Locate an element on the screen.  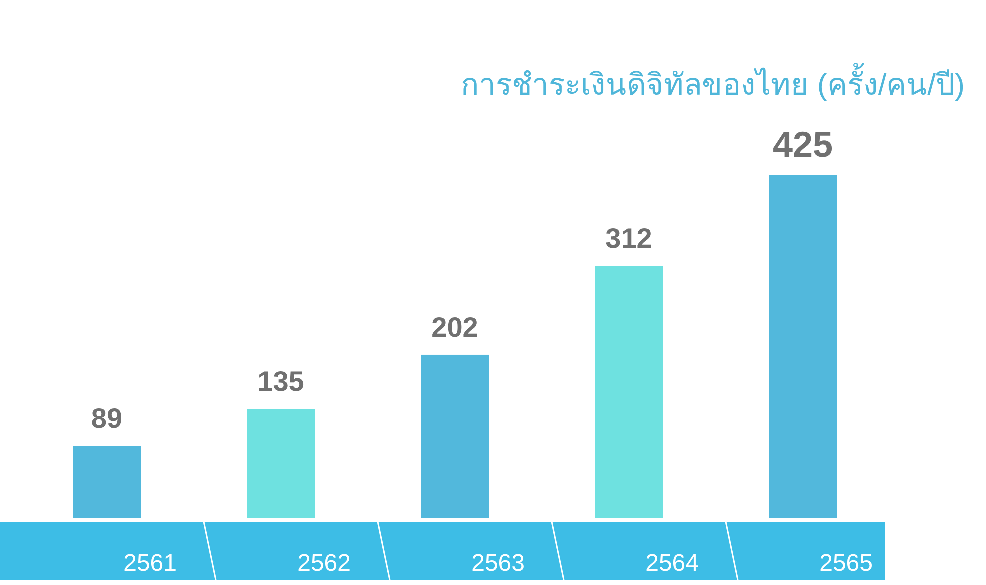
chart-title: การชำระเงินดิจิทัลของไทย (ครั้ง/คน/ปี) is located at coordinates (713, 82).